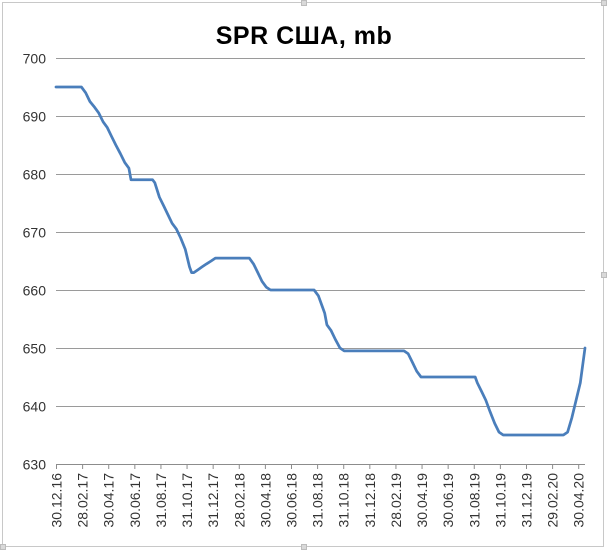 Image resolution: width=608 pixels, height=551 pixels. I want to click on x-tick-label: 30.06.19, so click(448, 500).